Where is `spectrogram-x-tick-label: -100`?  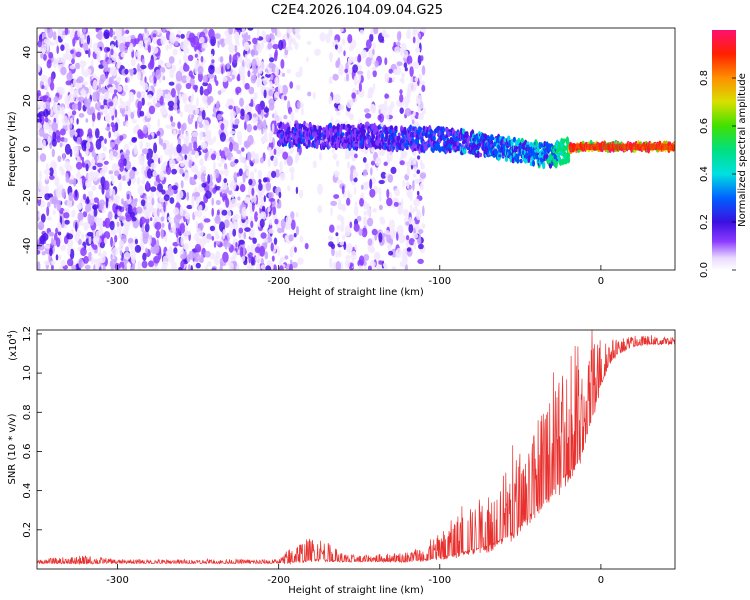
spectrogram-x-tick-label: -100 is located at coordinates (439, 281).